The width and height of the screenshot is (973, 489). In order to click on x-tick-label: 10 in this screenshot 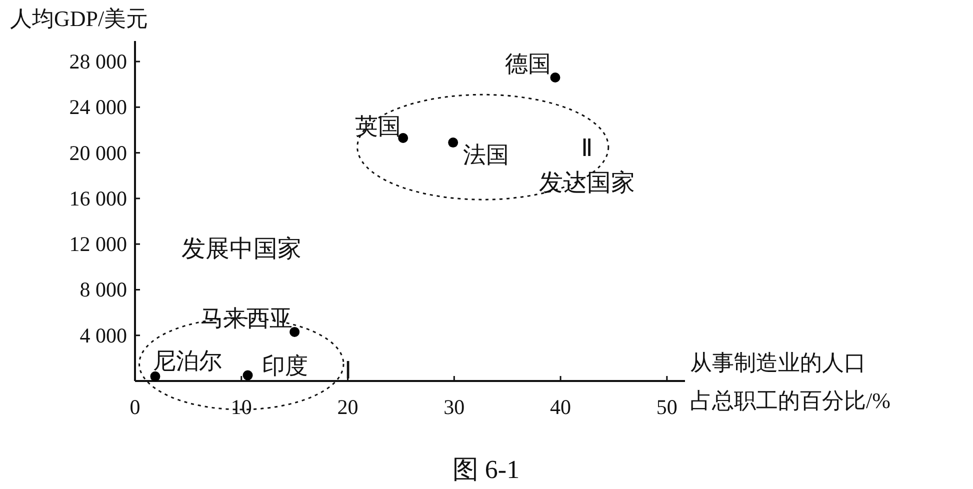, I will do `click(241, 407)`.